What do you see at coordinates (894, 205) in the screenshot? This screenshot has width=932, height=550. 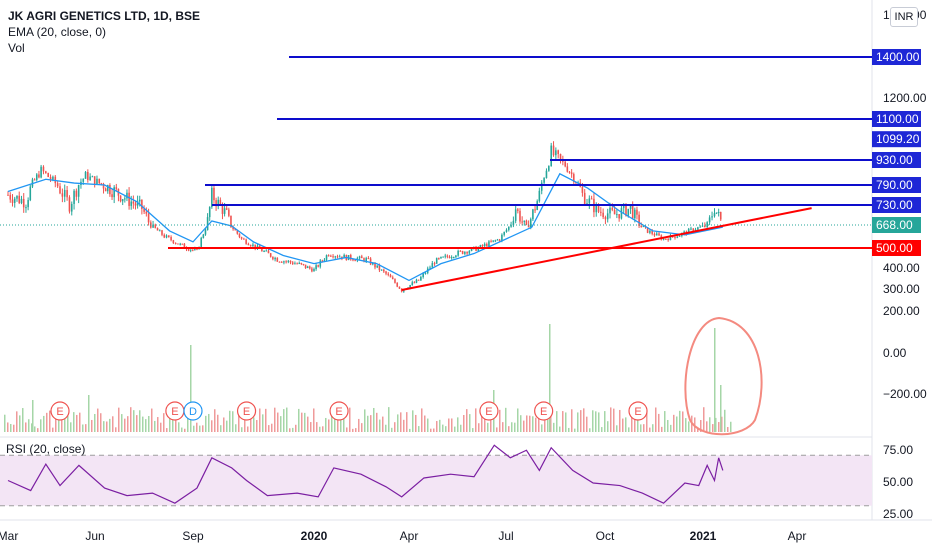 I see `price-label-730: 730.00` at bounding box center [894, 205].